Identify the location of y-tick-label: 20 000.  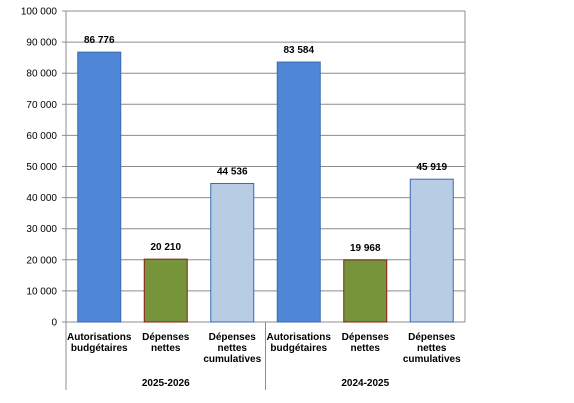
(41, 260).